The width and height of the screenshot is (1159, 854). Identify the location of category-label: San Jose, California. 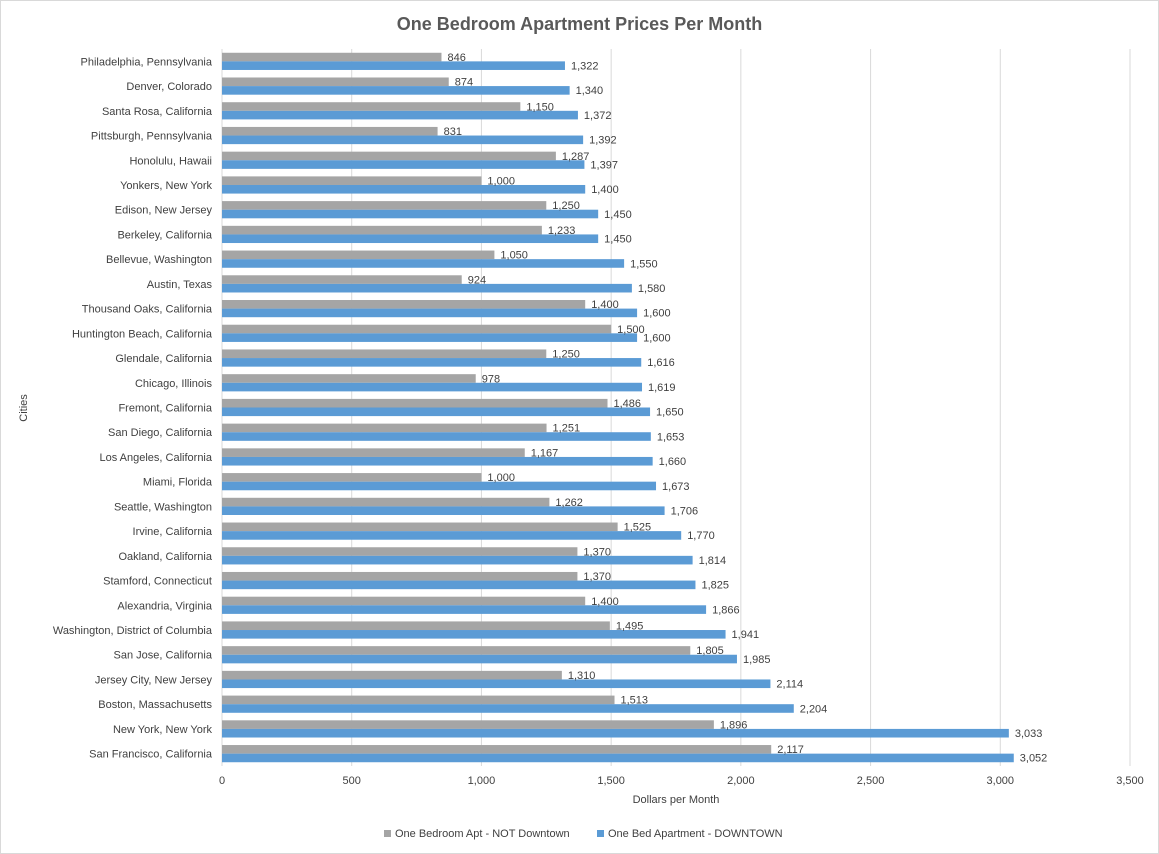
(163, 656).